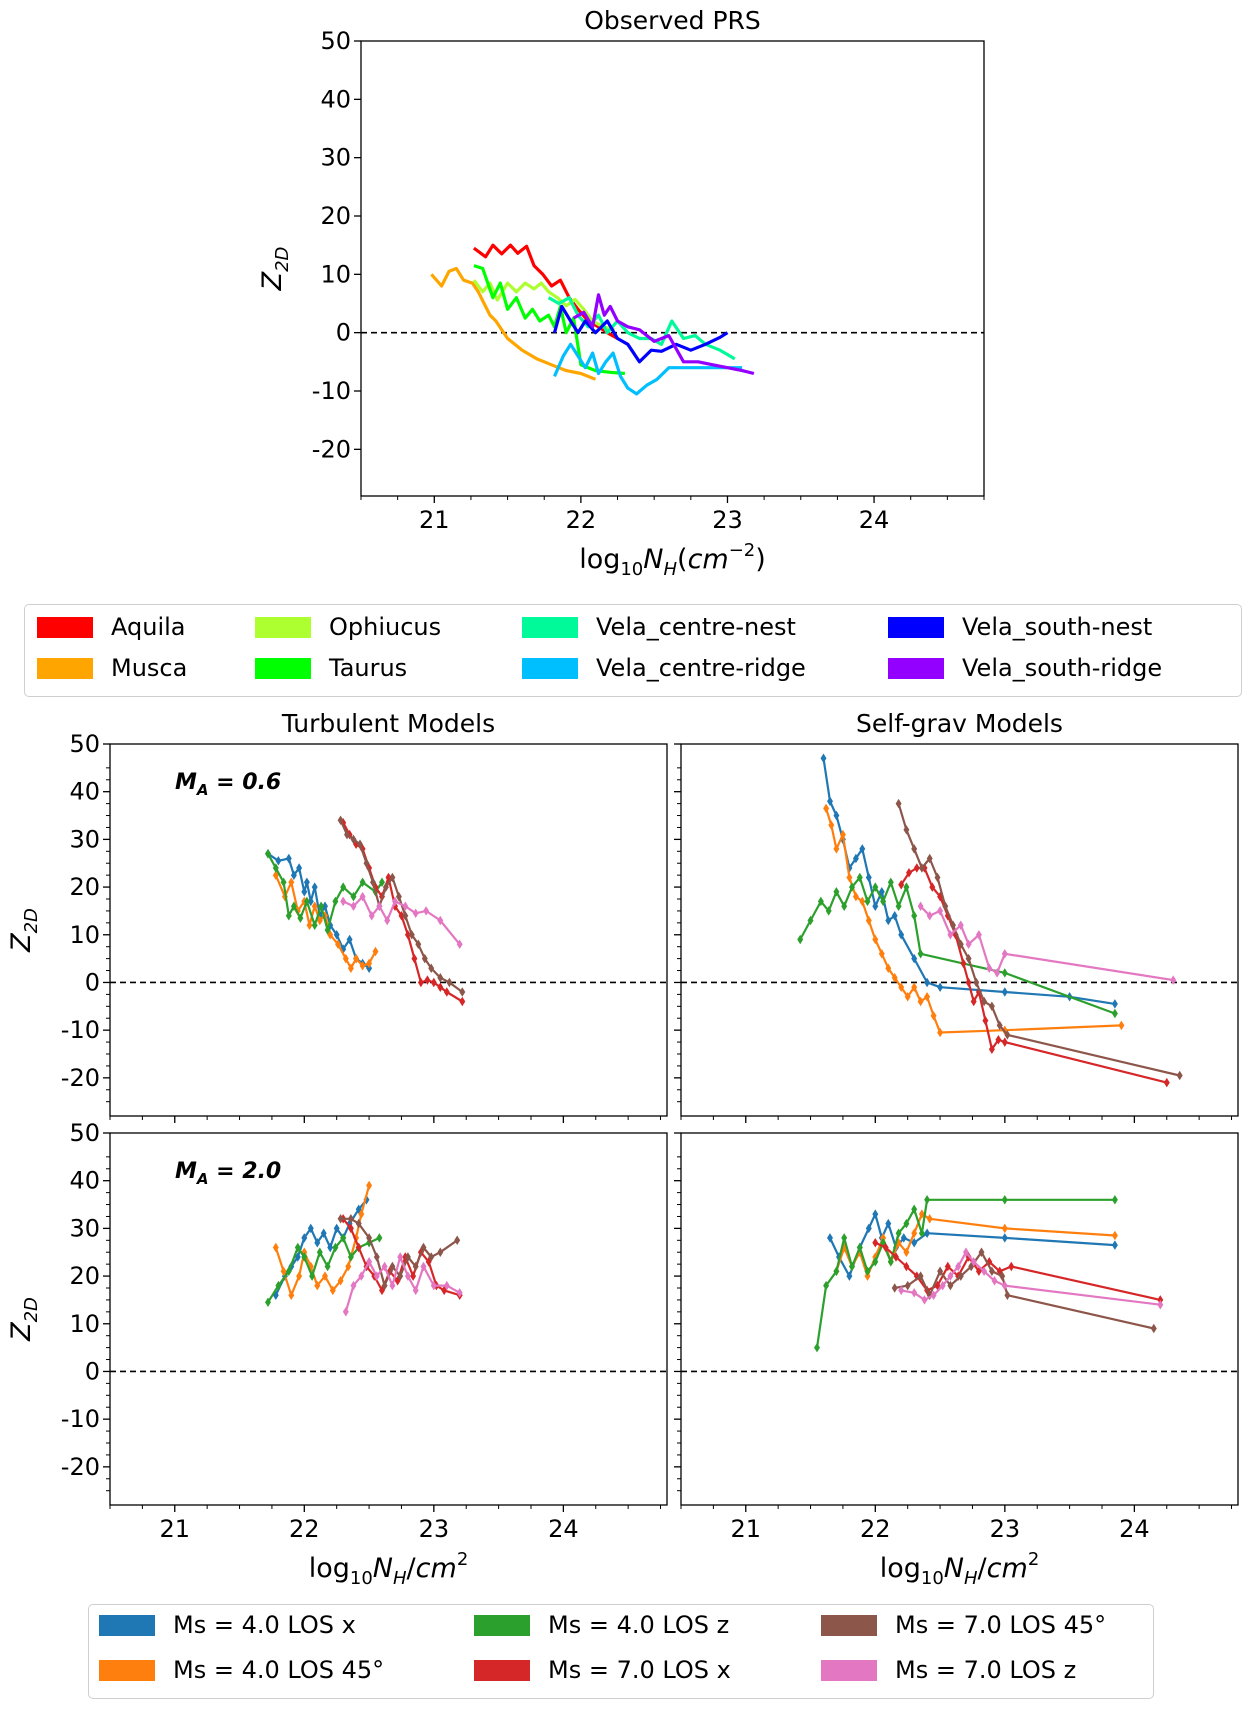 The width and height of the screenshot is (1245, 1713). What do you see at coordinates (972, 1245) in the screenshot?
I see `series-line-ms-4-0-los-x` at bounding box center [972, 1245].